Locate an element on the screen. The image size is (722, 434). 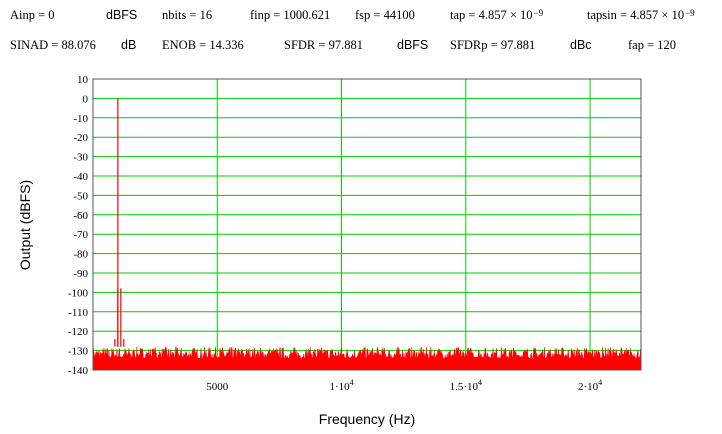
sfdr-param: SFDR = 97.881 is located at coordinates (323, 45).